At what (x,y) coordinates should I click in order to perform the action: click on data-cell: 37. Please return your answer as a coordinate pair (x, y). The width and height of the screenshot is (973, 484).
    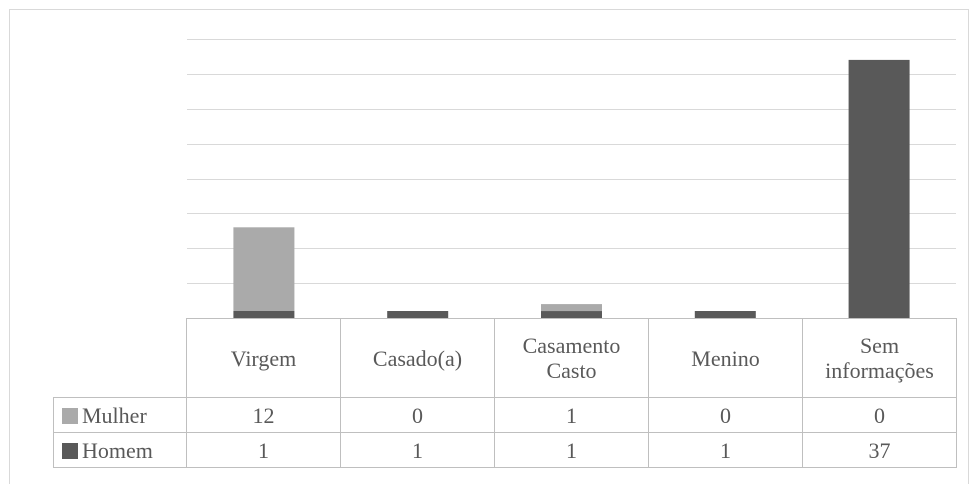
    Looking at the image, I should click on (879, 450).